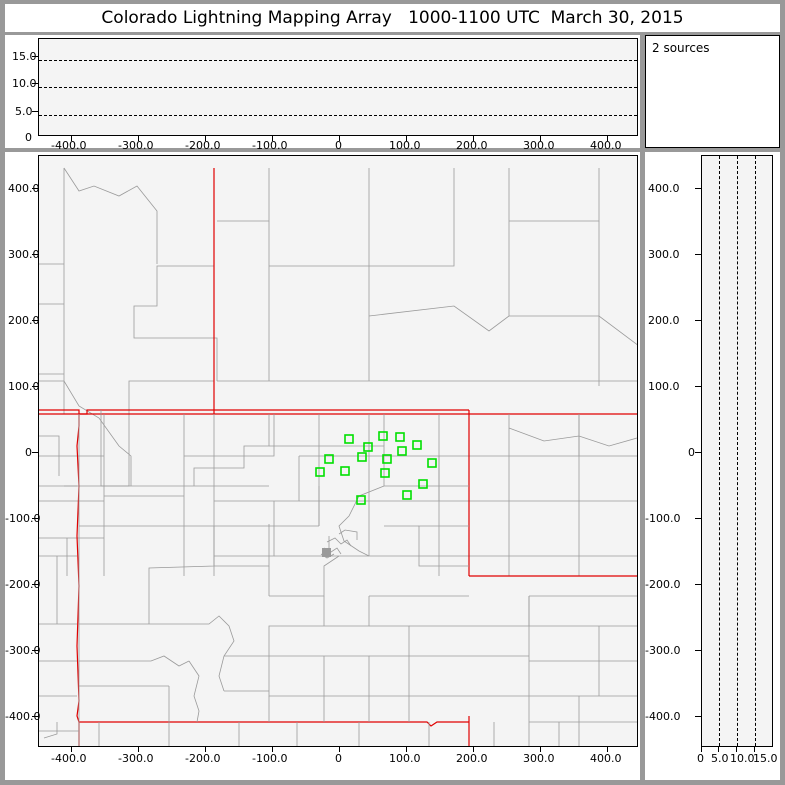 The image size is (785, 785). Describe the element at coordinates (136, 145) in the screenshot. I see `tick-x--300: -300.0` at that location.